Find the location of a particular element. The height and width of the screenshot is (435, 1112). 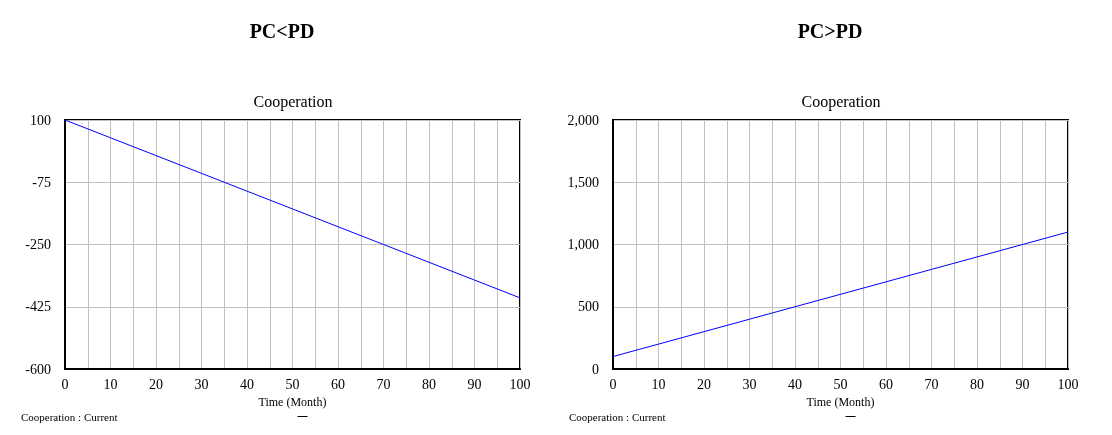

y-tick-label: 500 is located at coordinates (588, 307).